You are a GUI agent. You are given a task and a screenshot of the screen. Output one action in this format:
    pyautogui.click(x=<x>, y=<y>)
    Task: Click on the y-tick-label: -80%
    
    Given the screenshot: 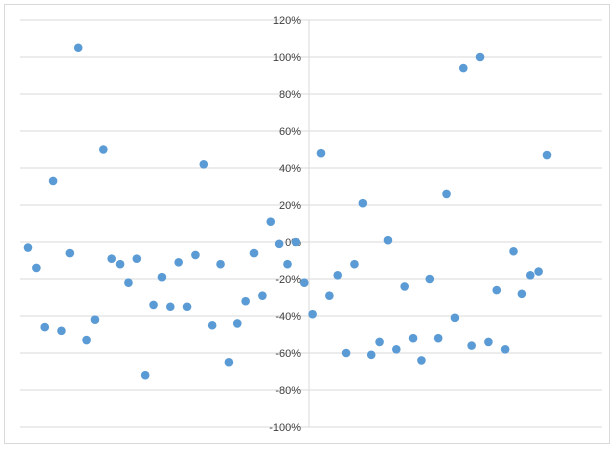 What is the action you would take?
    pyautogui.click(x=288, y=391)
    